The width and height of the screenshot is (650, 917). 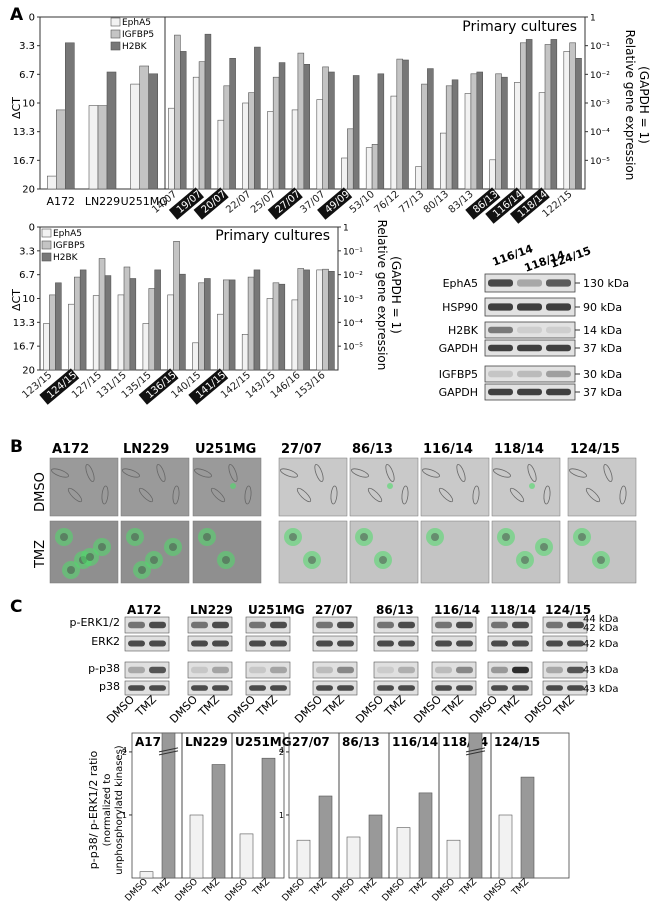 What do you see at coordinates (27, 251) in the screenshot?
I see `y-tick-label: 3.3` at bounding box center [27, 251].